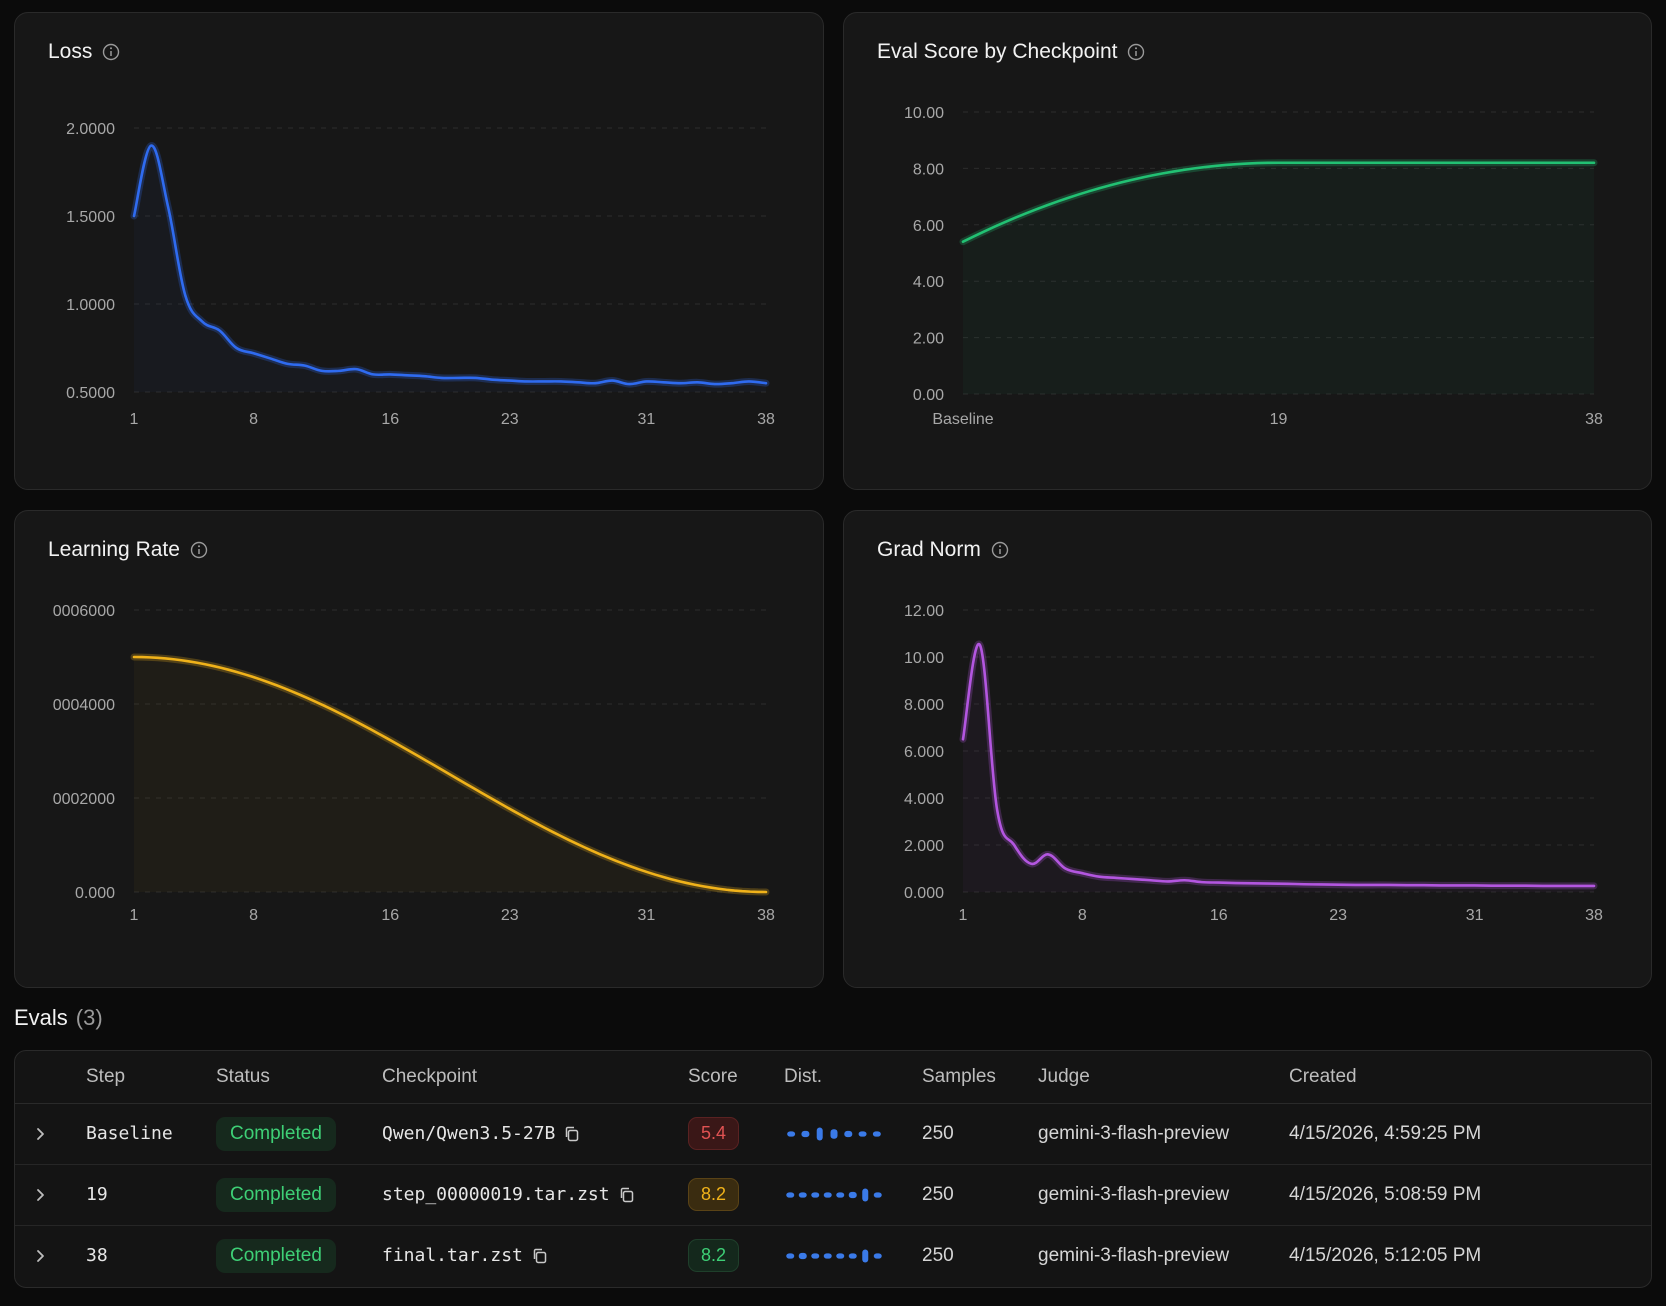  What do you see at coordinates (70, 51) in the screenshot?
I see `loss-chart-title: Loss` at bounding box center [70, 51].